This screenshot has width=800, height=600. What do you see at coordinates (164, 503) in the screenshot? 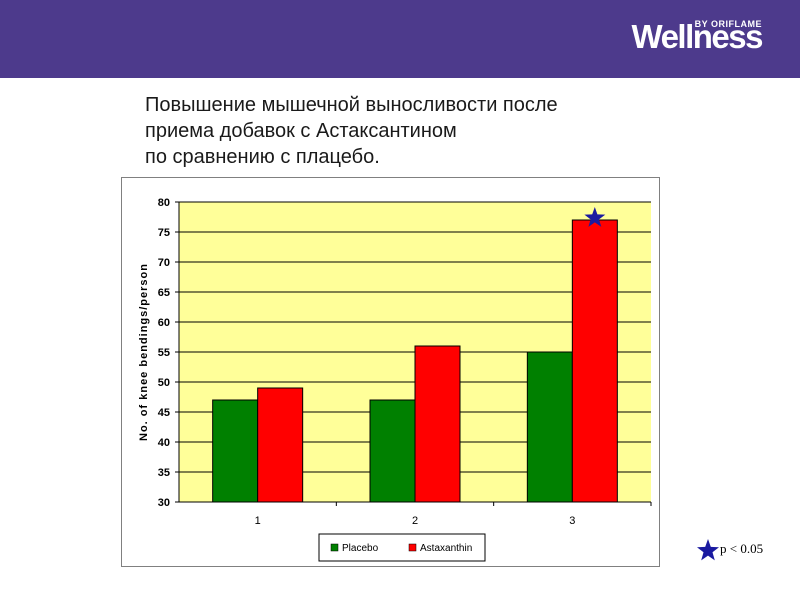
I see `y-tick-label: 30` at bounding box center [164, 503].